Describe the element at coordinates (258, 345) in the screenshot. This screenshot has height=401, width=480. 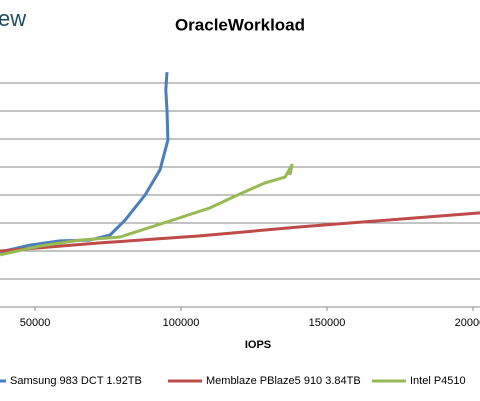
I see `x-axis-label: IOPS` at that location.